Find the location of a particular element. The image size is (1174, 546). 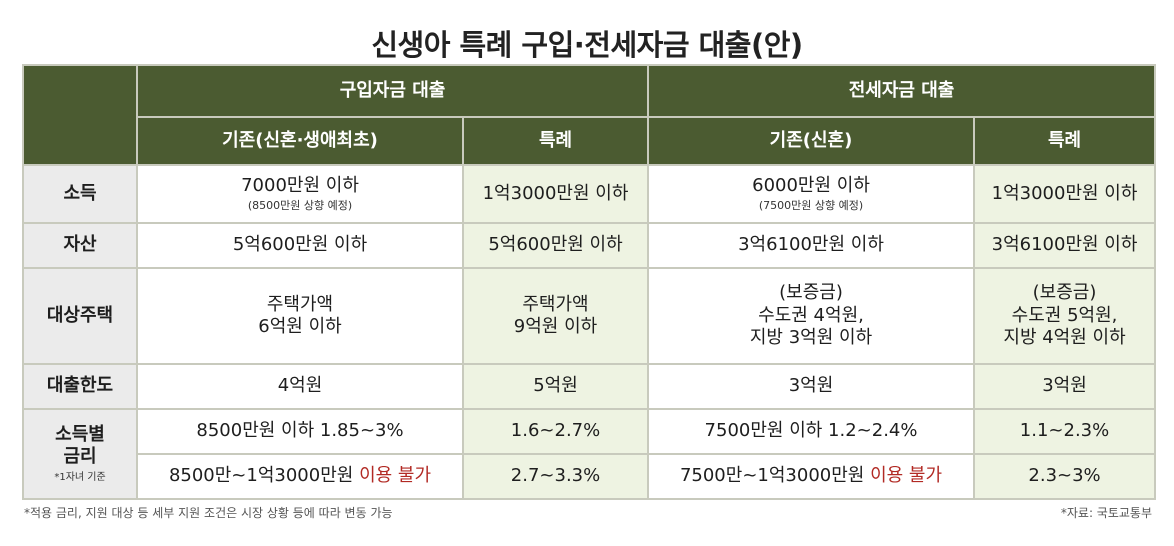

housing-jeonse-special: (보증금) 수도권 5억원, 지방 4억원 이하 is located at coordinates (1065, 316).